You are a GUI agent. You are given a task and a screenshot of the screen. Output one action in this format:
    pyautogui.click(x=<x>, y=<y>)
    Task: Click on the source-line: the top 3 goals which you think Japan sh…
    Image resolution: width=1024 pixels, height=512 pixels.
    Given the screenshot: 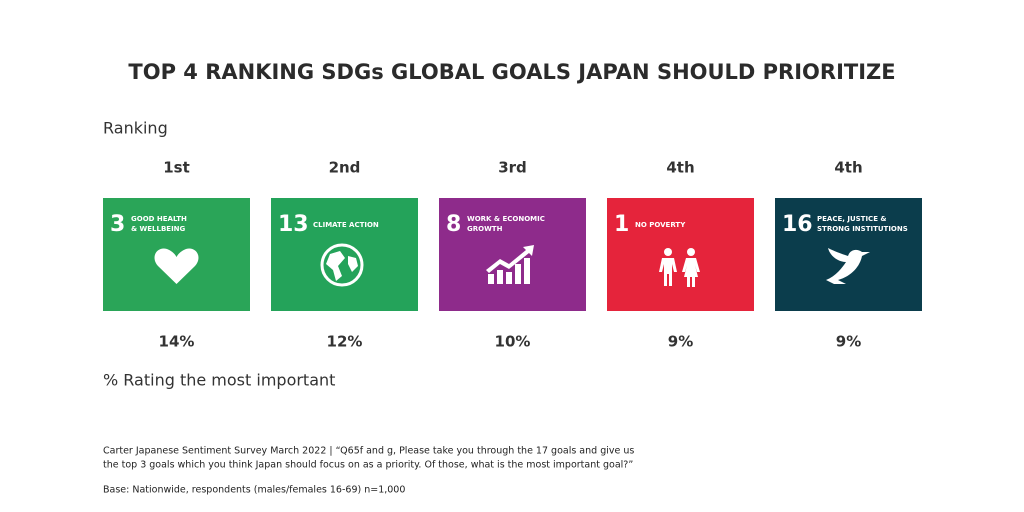 What is the action you would take?
    pyautogui.click(x=368, y=465)
    